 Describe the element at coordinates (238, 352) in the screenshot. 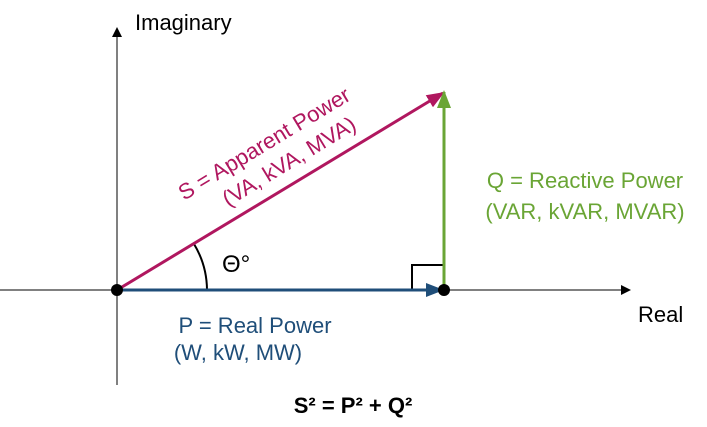

I see `real-power-units: (W, kW, MW)` at that location.